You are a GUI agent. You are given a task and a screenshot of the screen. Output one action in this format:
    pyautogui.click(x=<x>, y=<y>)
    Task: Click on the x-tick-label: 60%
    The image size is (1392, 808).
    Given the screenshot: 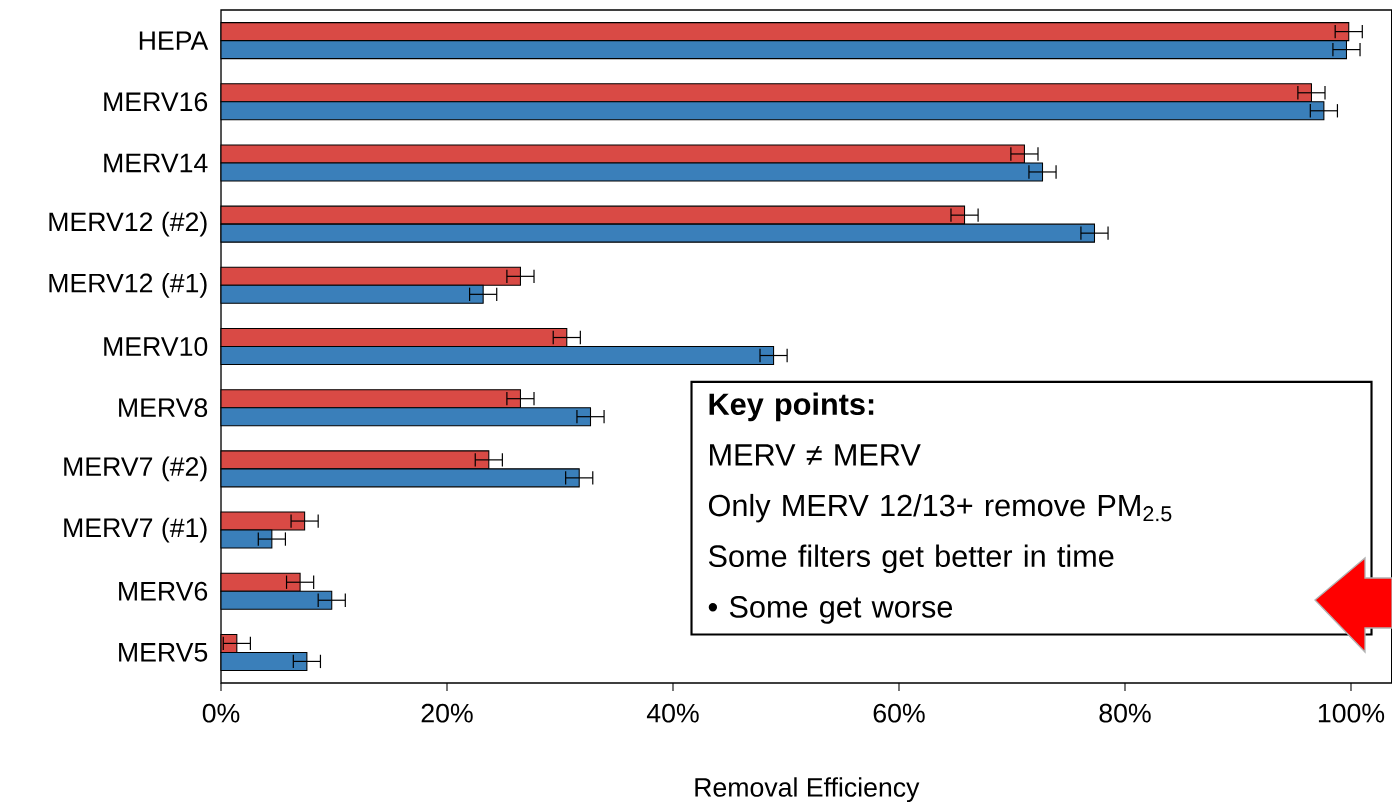 What is the action you would take?
    pyautogui.click(x=899, y=713)
    